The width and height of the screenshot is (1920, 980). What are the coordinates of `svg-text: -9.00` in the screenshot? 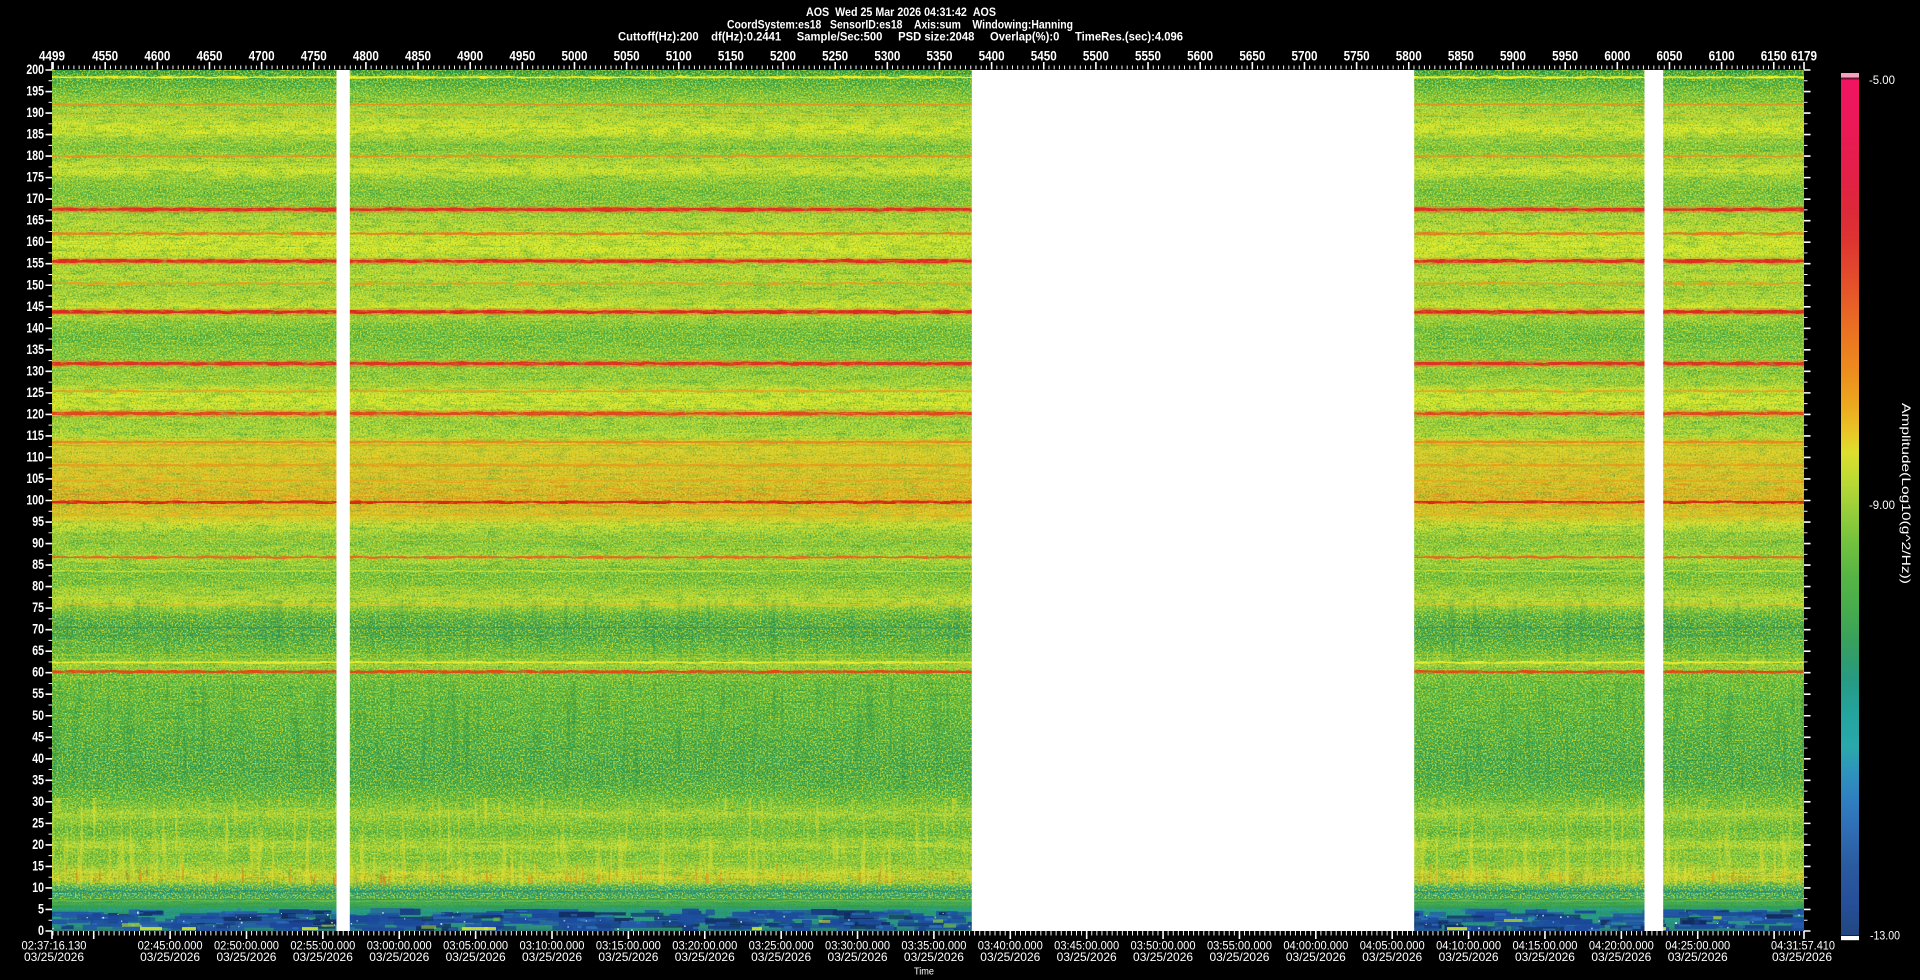 It's located at (1882, 506).